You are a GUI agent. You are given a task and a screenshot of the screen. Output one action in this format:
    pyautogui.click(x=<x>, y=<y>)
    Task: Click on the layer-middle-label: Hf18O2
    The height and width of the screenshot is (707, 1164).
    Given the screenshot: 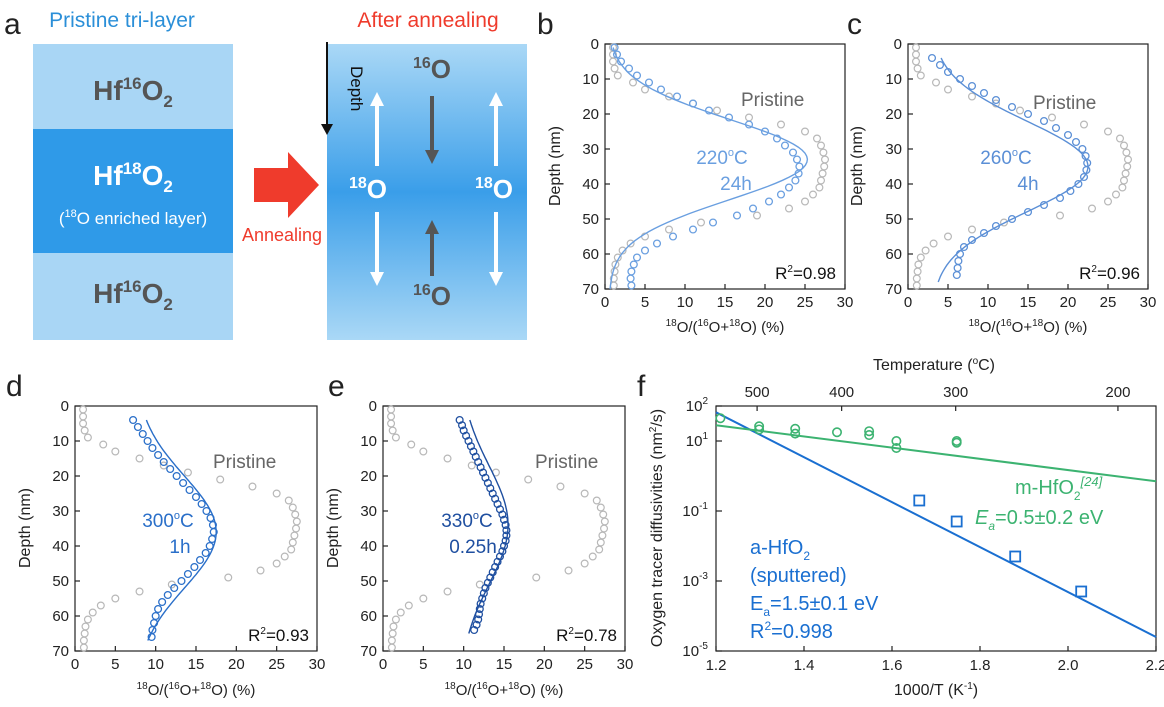 What is the action you would take?
    pyautogui.click(x=133, y=177)
    